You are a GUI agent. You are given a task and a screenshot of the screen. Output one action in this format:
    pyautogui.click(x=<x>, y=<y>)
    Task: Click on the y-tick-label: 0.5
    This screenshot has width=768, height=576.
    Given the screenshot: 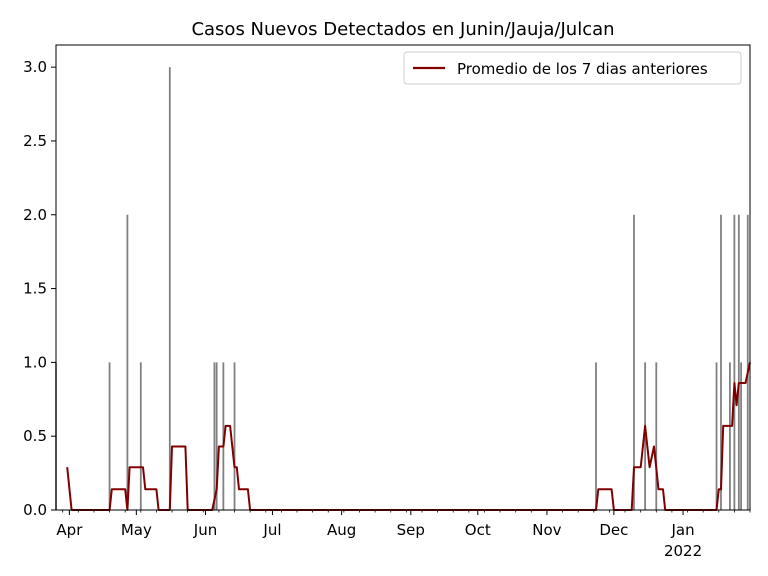 What is the action you would take?
    pyautogui.click(x=35, y=436)
    